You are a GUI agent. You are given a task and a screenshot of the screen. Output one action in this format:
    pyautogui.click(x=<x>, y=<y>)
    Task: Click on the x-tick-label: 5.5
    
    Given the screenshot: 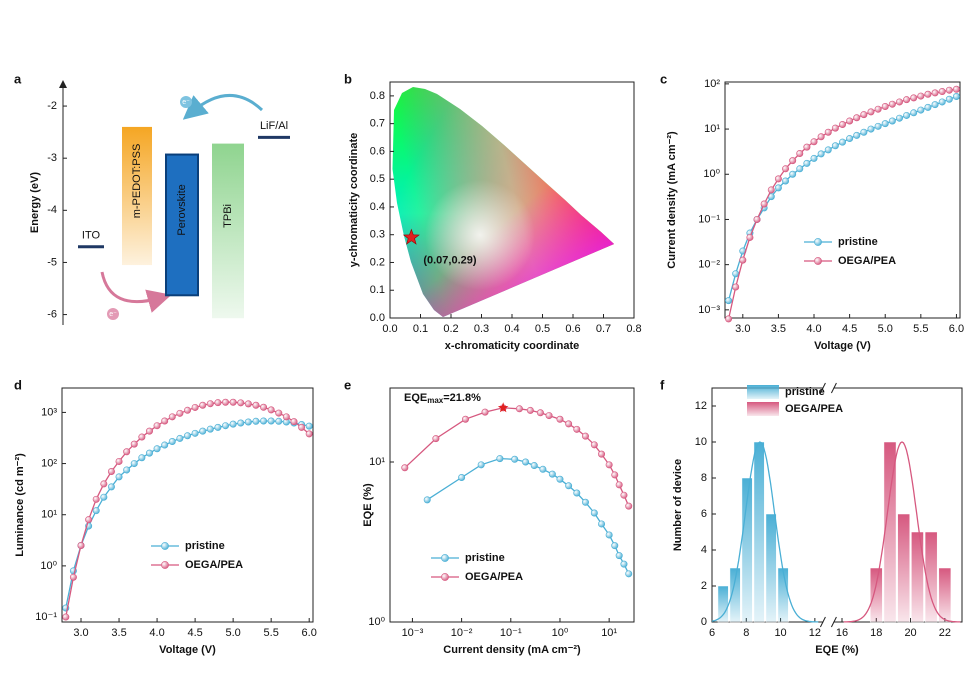 What is the action you would take?
    pyautogui.click(x=920, y=329)
    